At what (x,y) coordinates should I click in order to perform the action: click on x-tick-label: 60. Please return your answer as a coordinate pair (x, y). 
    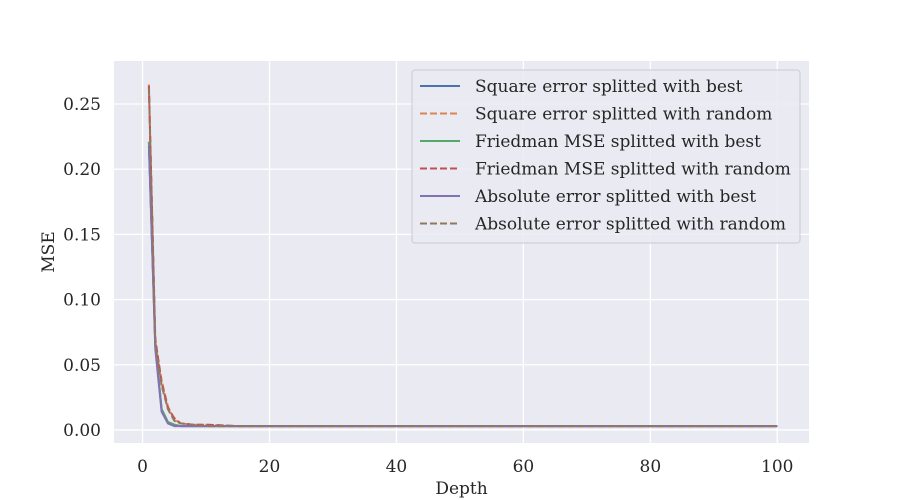
    Looking at the image, I should click on (524, 467).